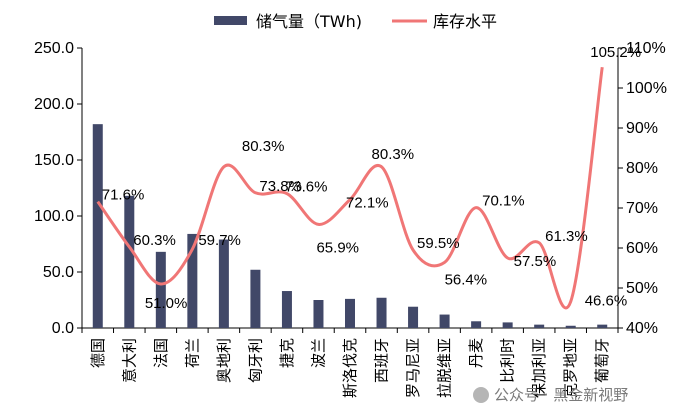 This screenshot has height=418, width=700. Describe the element at coordinates (58, 272) in the screenshot. I see `y-left-tick-label: 50.0` at that location.